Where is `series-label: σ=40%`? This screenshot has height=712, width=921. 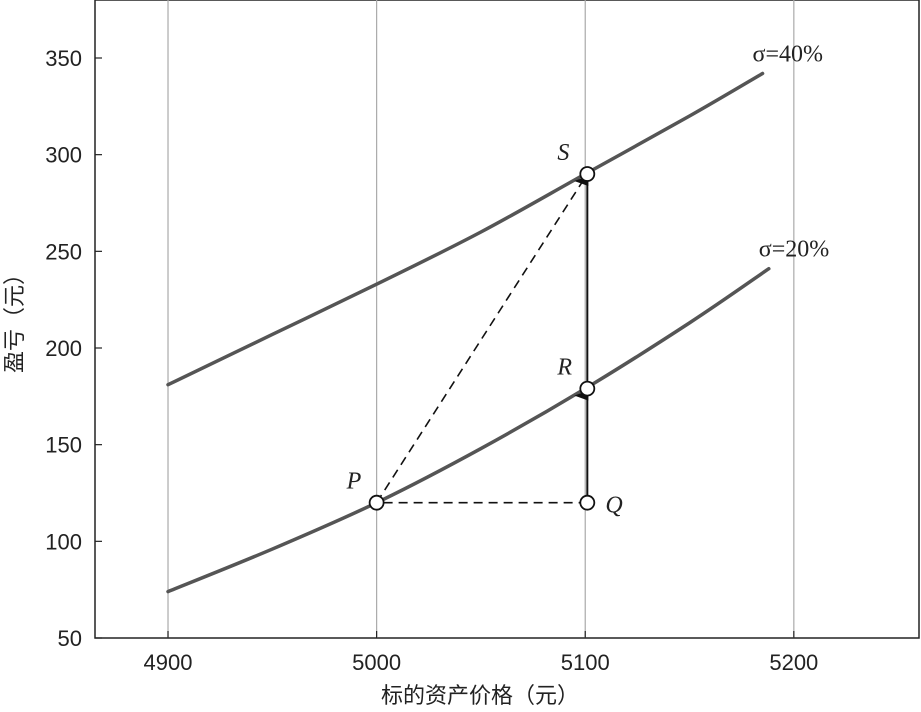
series-label: σ=40% is located at coordinates (788, 54).